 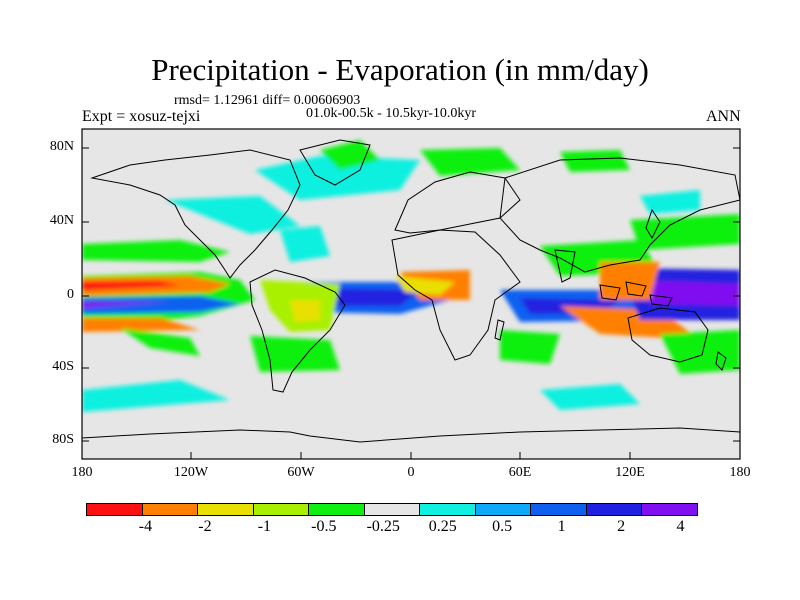 I want to click on colorbar-label: -2, so click(x=205, y=526).